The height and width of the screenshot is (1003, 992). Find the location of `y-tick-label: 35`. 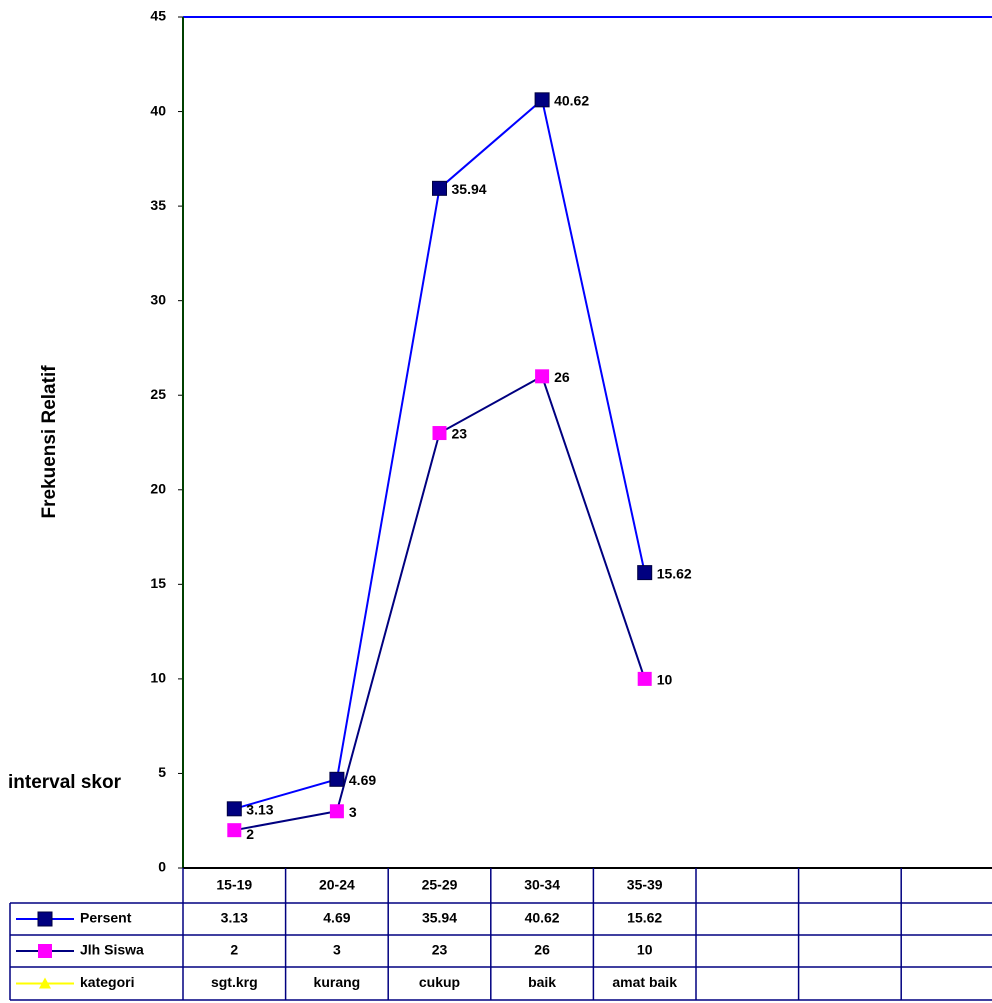

y-tick-label: 35 is located at coordinates (158, 205).